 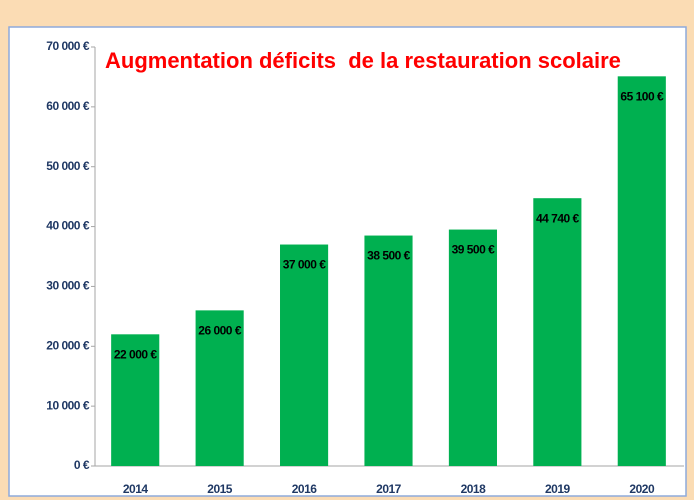 I want to click on value-label: 44 740 €, so click(x=558, y=218).